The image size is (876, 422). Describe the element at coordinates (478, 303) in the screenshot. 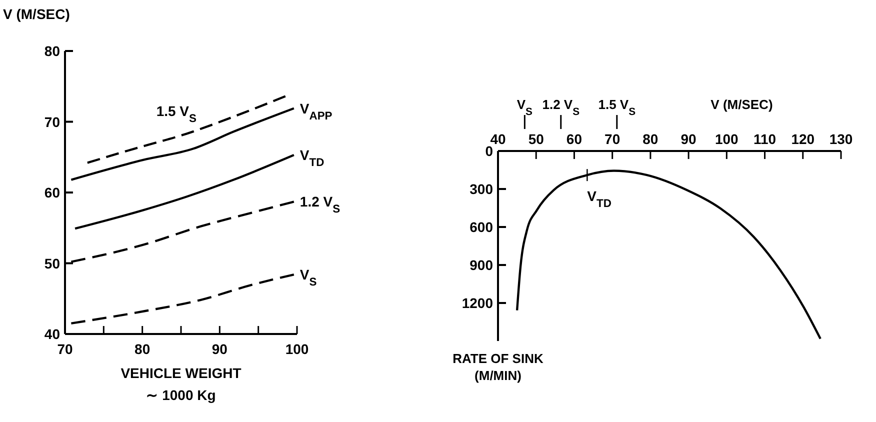

I see `y-tick-label: 1200` at that location.